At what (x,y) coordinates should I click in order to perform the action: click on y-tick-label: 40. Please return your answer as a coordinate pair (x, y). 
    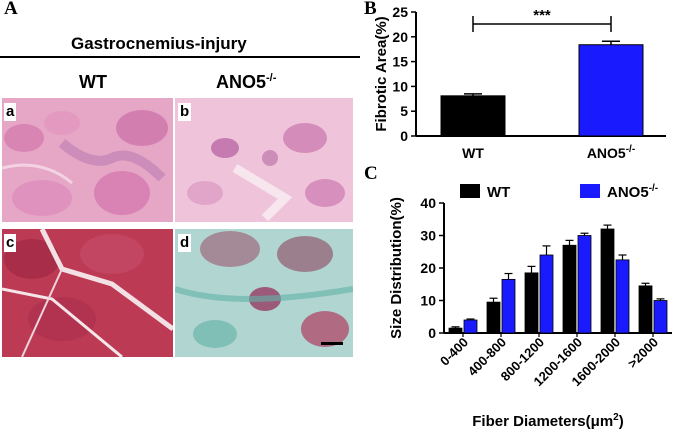
    Looking at the image, I should click on (428, 203).